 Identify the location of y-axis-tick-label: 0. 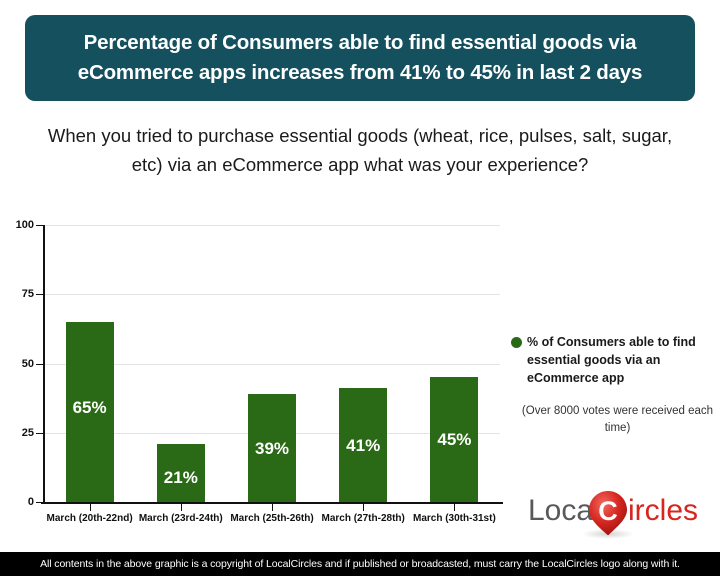
(30, 502).